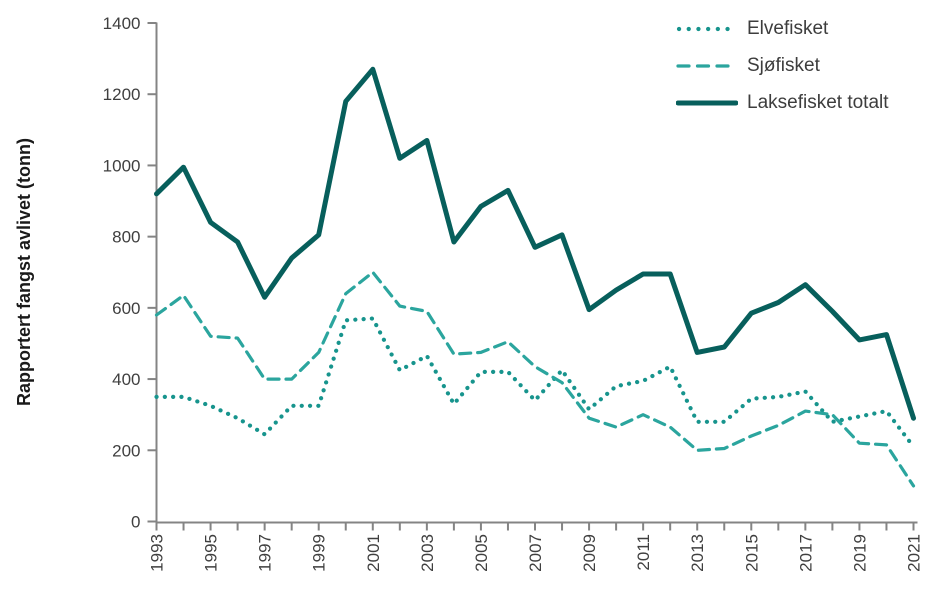 The height and width of the screenshot is (590, 945). I want to click on legend: Elvefisket Sjøfisket Laksefisket totalt, so click(782, 65).